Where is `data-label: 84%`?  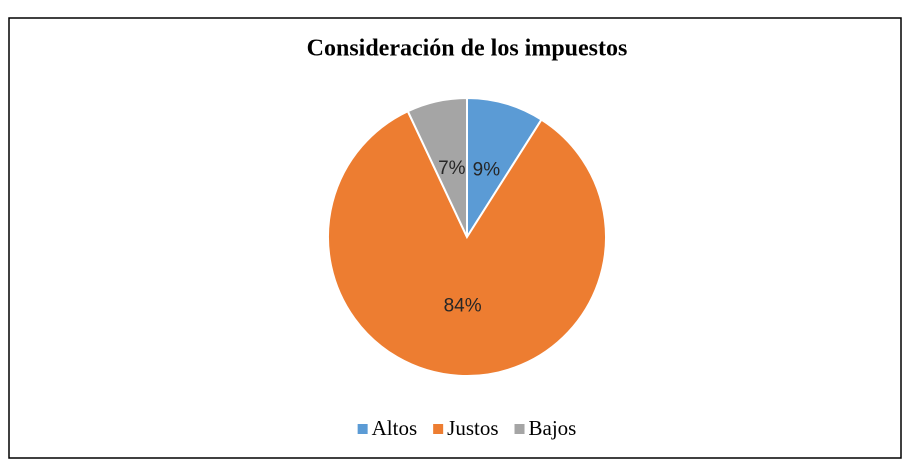 data-label: 84% is located at coordinates (463, 305).